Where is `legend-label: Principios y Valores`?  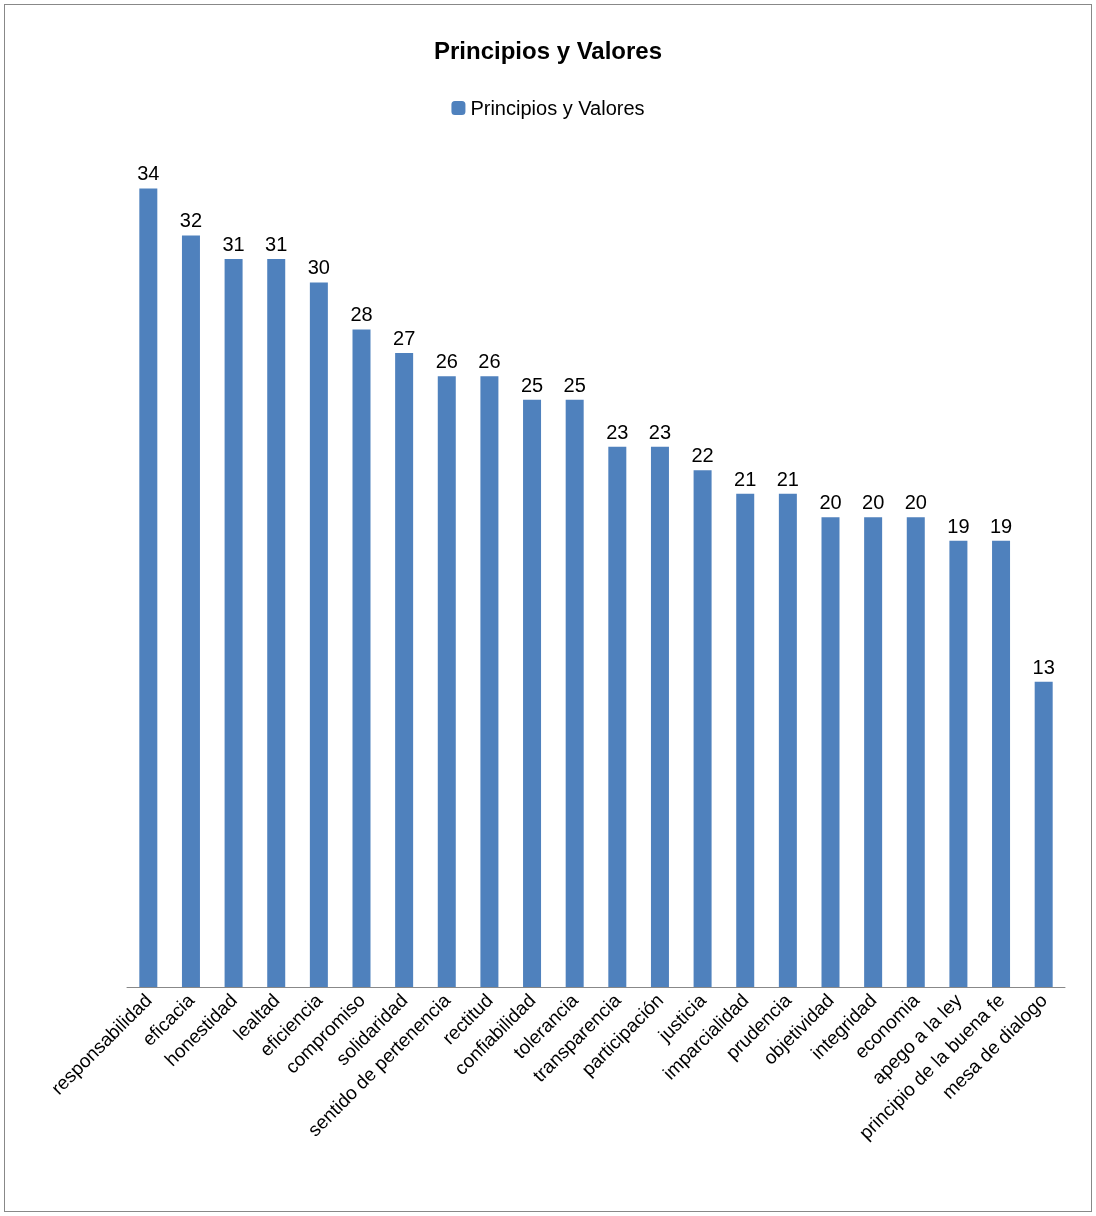
legend-label: Principios y Valores is located at coordinates (557, 108).